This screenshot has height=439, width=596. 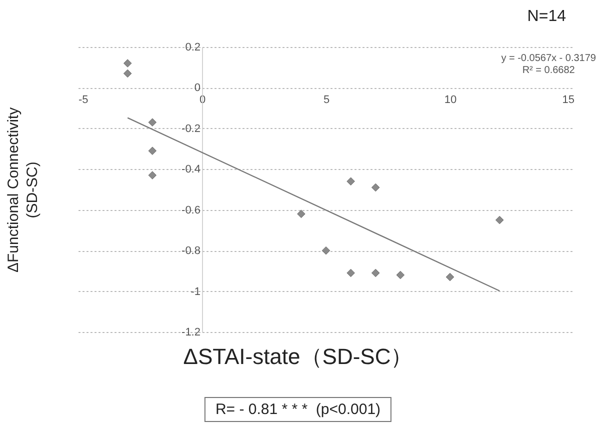 What do you see at coordinates (298, 409) in the screenshot?
I see `text: R= - 0.81 * * * (p<0.001)` at bounding box center [298, 409].